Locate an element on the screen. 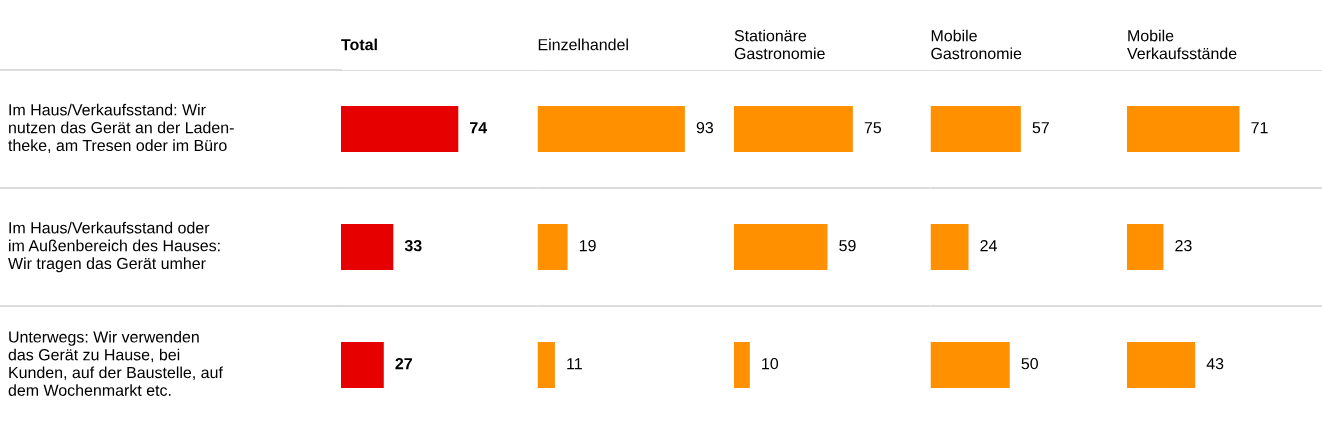 The image size is (1322, 423). chart-title: Total is located at coordinates (359, 44).